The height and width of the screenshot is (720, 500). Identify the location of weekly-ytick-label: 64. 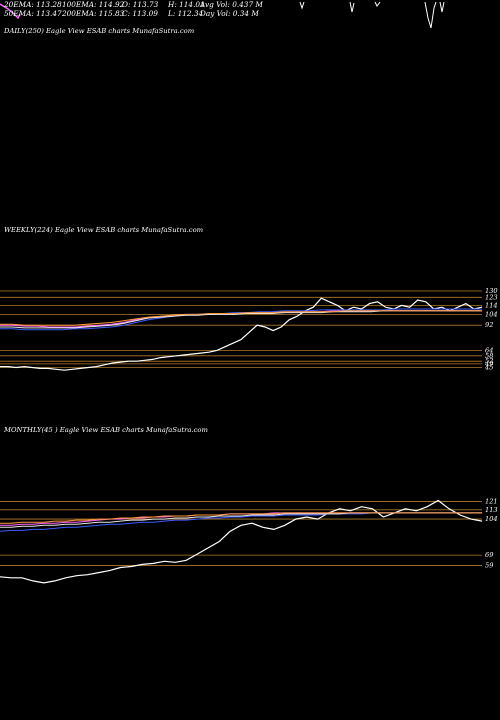
(489, 350).